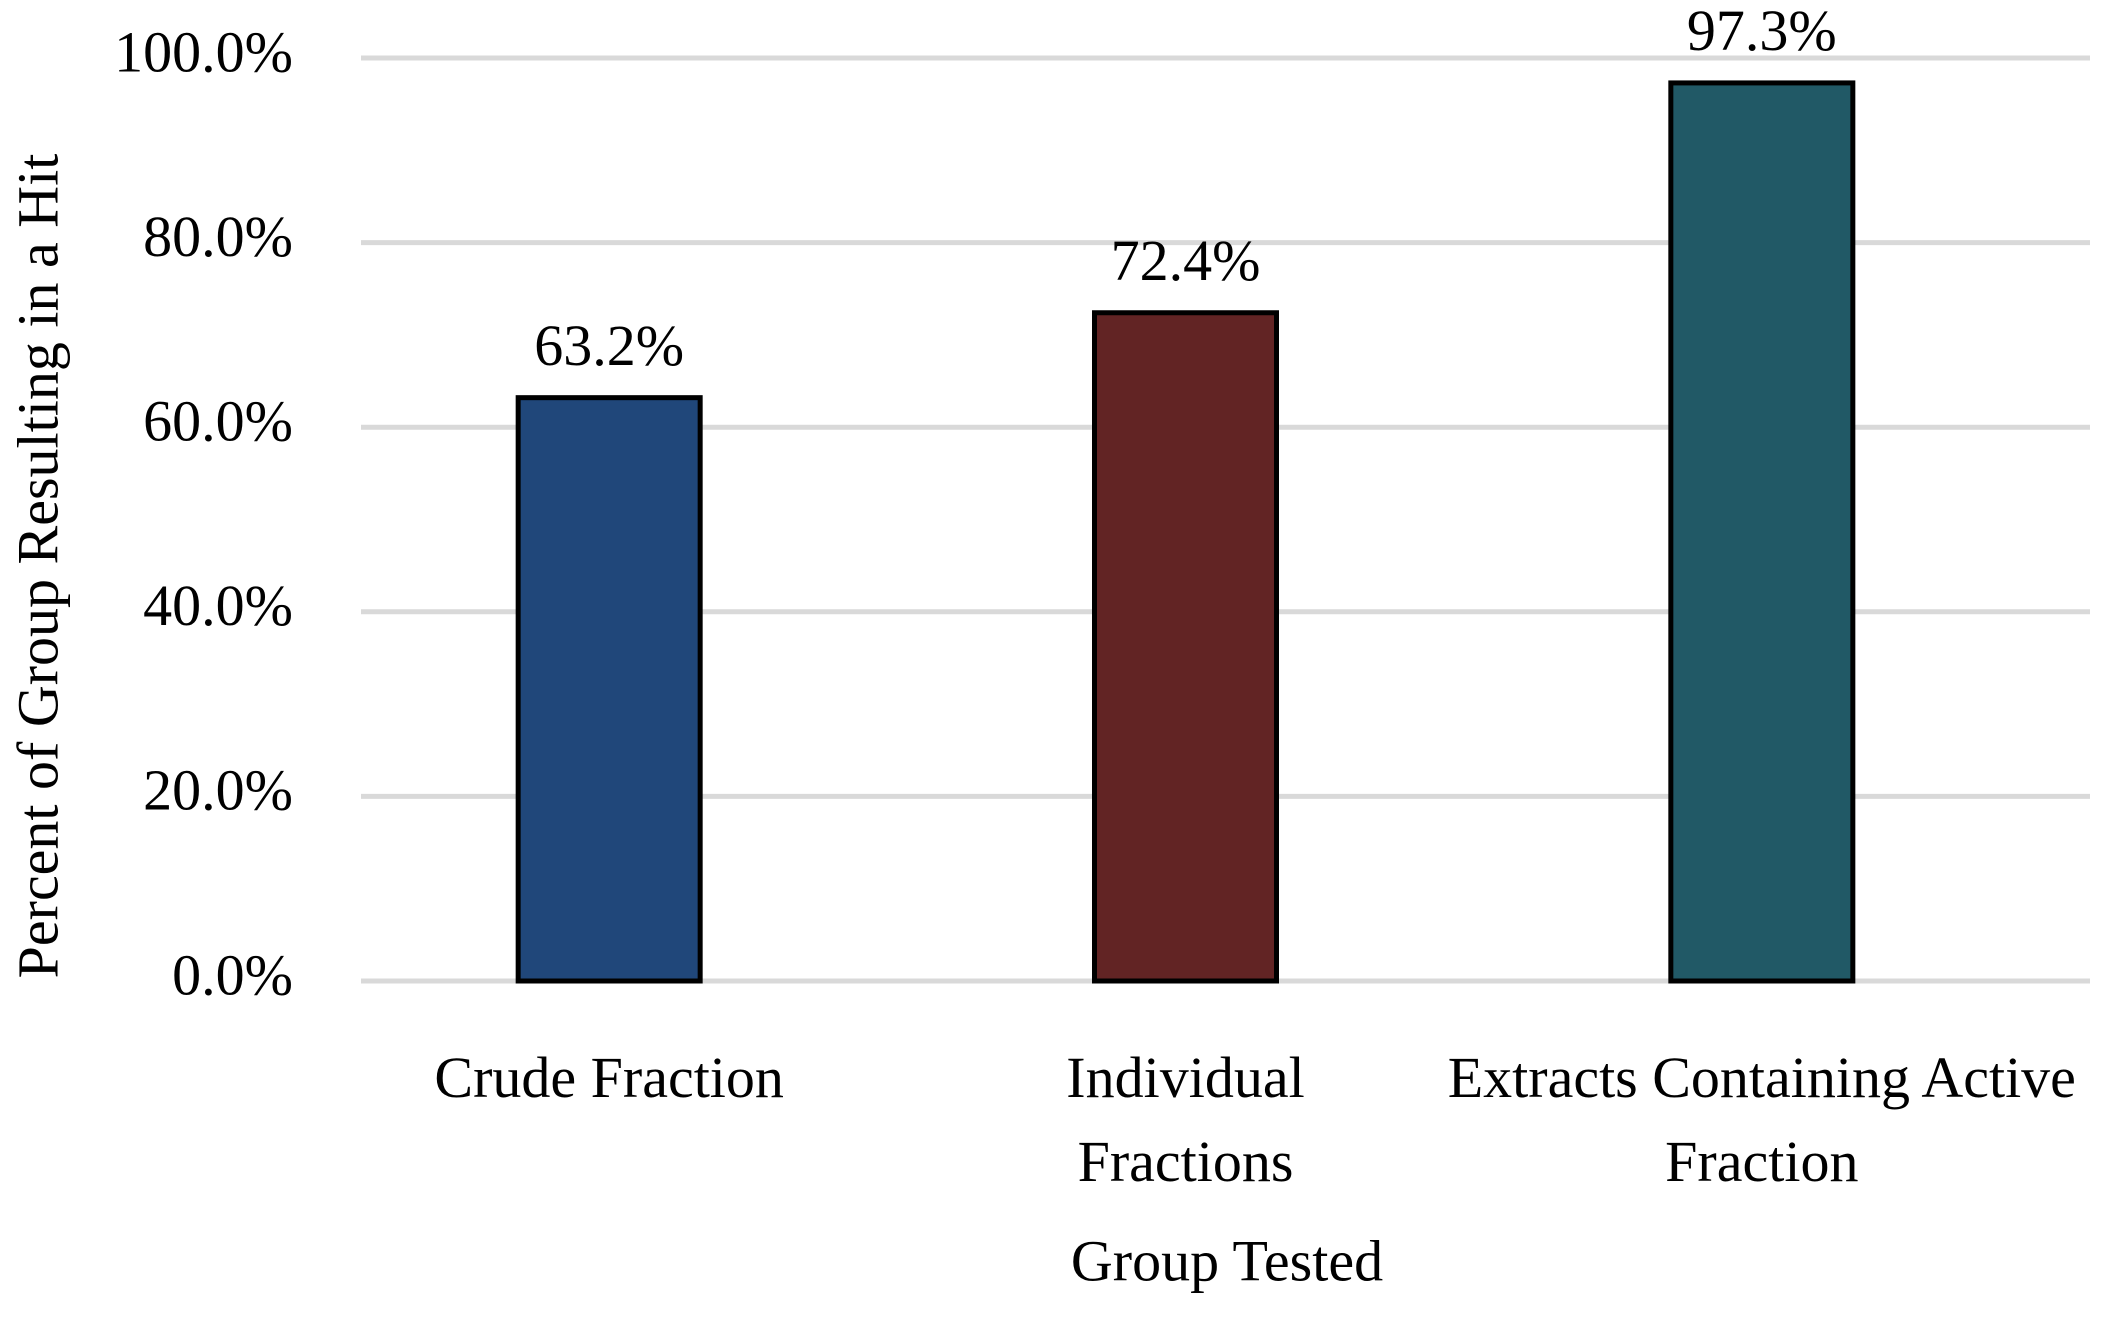 Image resolution: width=2103 pixels, height=1318 pixels. What do you see at coordinates (609, 1077) in the screenshot?
I see `x-tick-label: Crude Fraction` at bounding box center [609, 1077].